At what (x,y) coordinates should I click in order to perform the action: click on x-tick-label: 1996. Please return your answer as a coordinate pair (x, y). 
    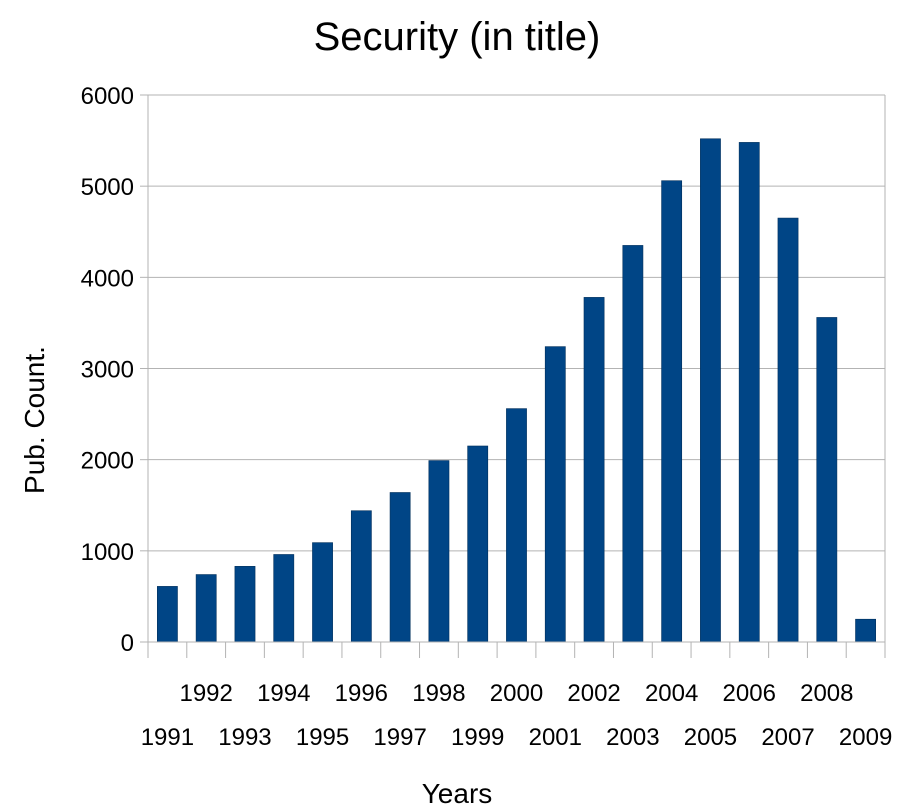
    Looking at the image, I should click on (361, 693).